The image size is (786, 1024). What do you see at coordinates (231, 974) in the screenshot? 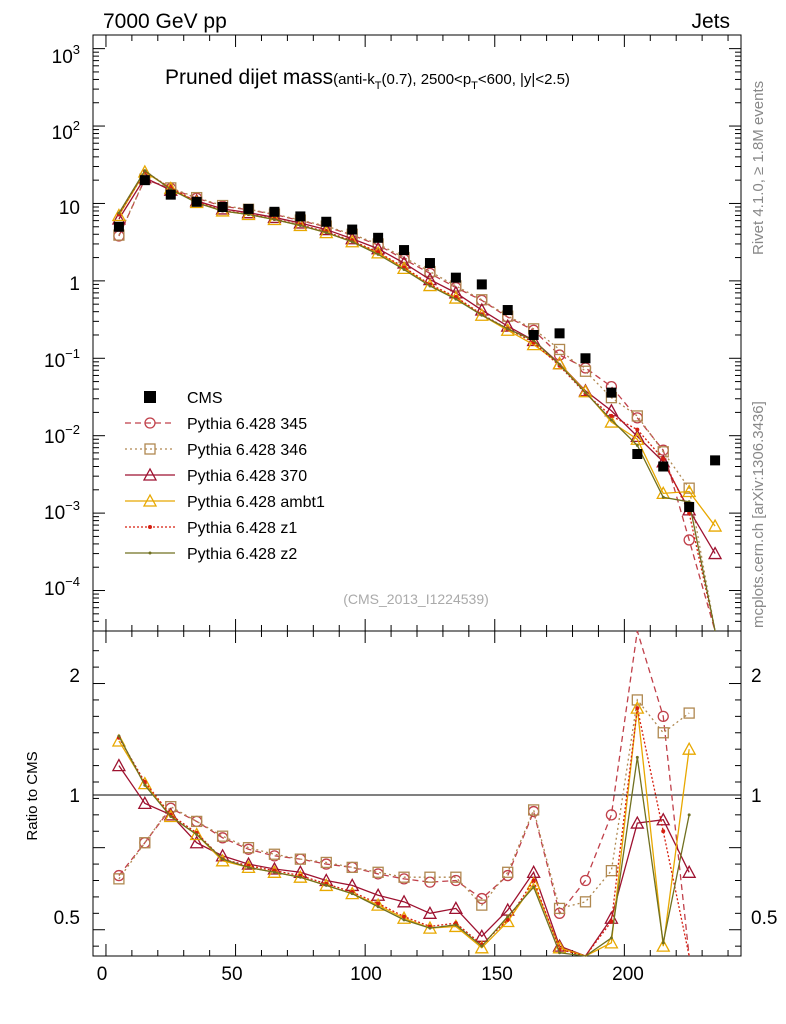
I see `x-tick-50: 50` at bounding box center [231, 974].